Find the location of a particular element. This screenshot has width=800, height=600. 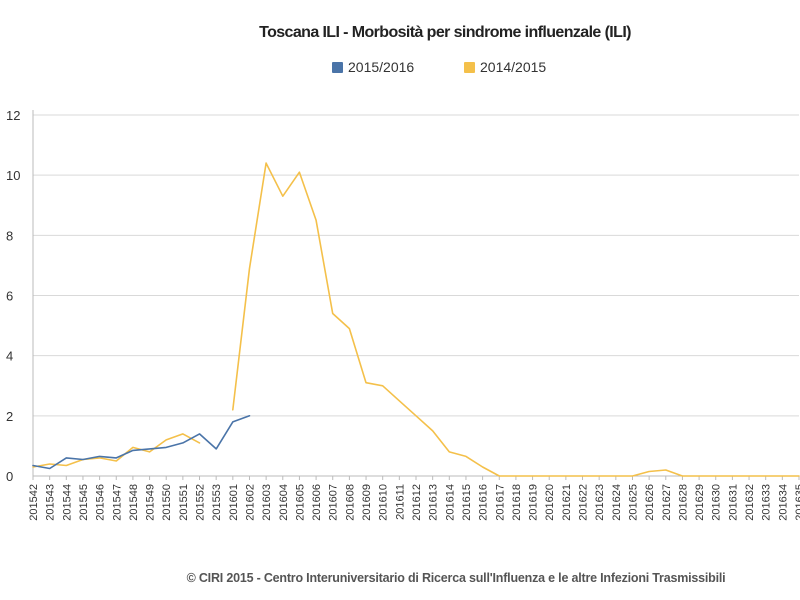

x-tick-label-201630: 201630 is located at coordinates (717, 502).